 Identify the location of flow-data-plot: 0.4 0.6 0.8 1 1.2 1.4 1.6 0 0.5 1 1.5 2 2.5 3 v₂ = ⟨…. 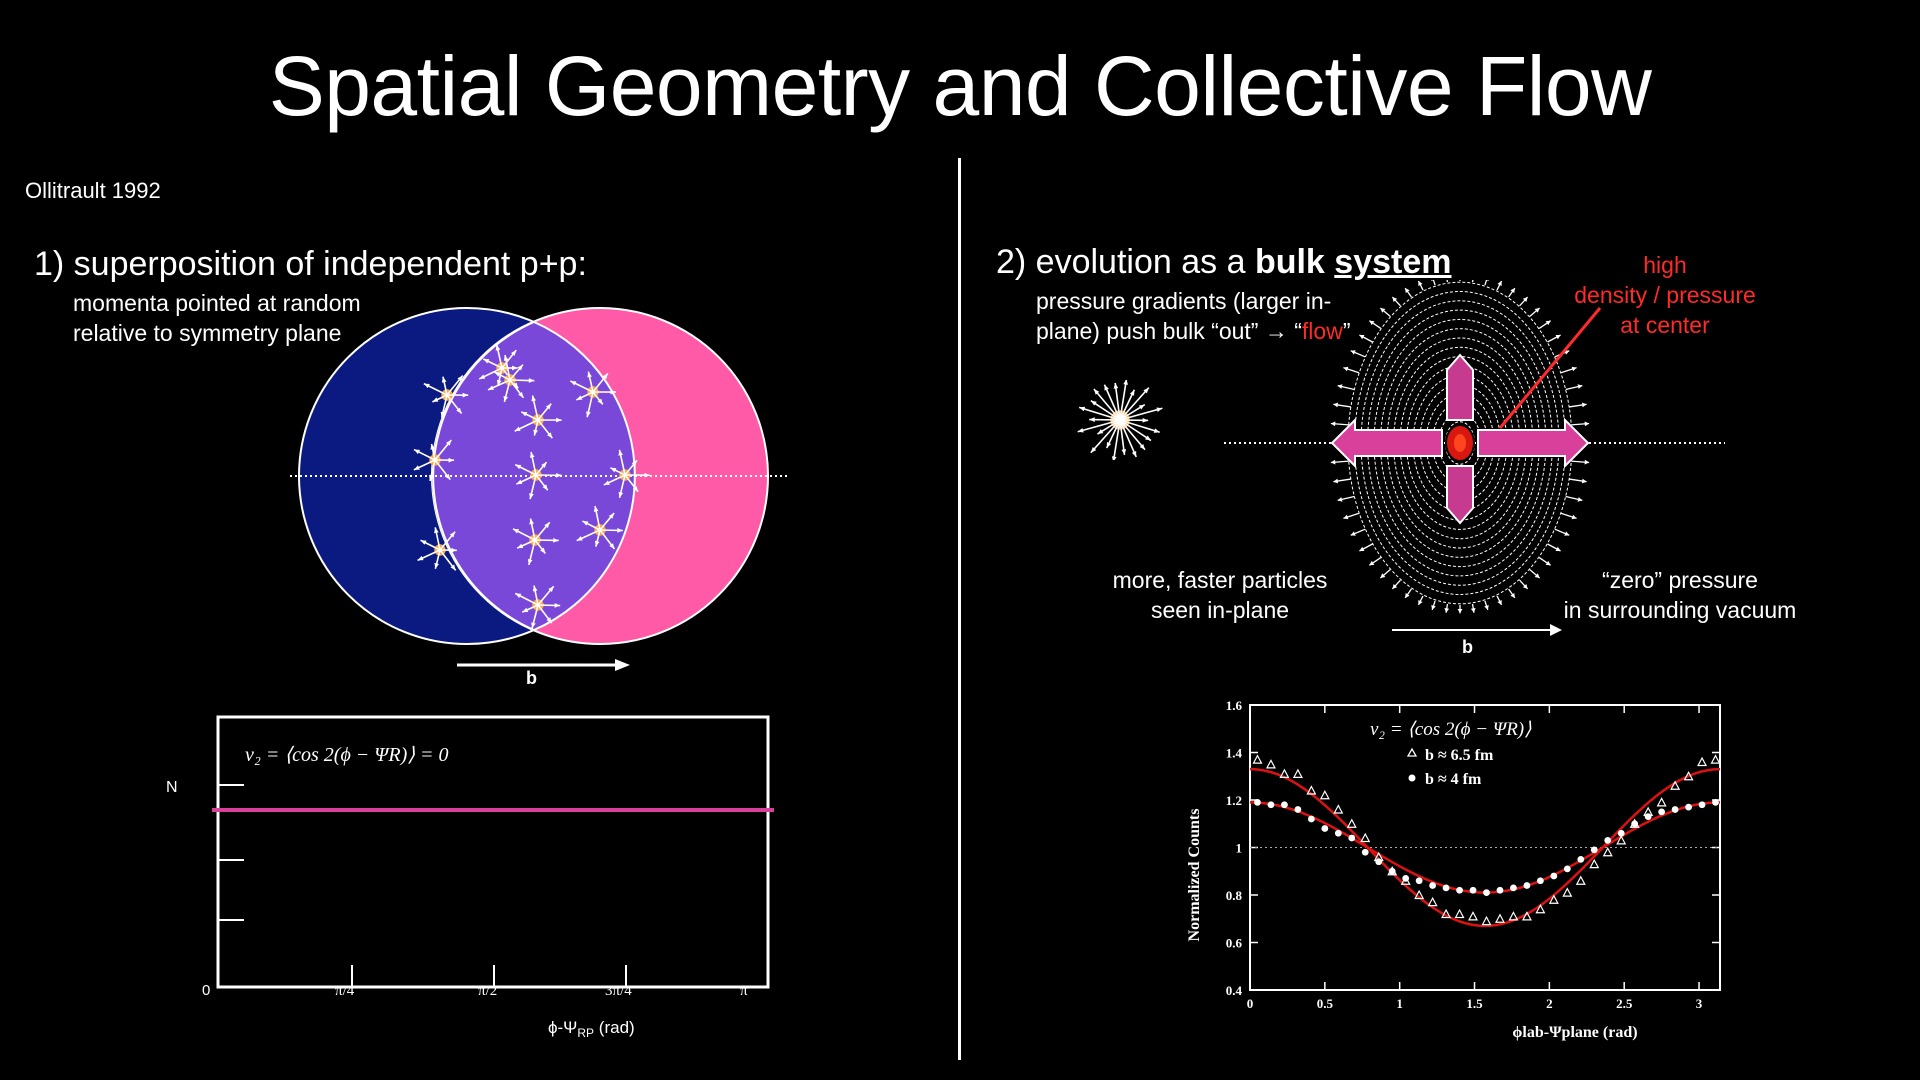
(1453, 869).